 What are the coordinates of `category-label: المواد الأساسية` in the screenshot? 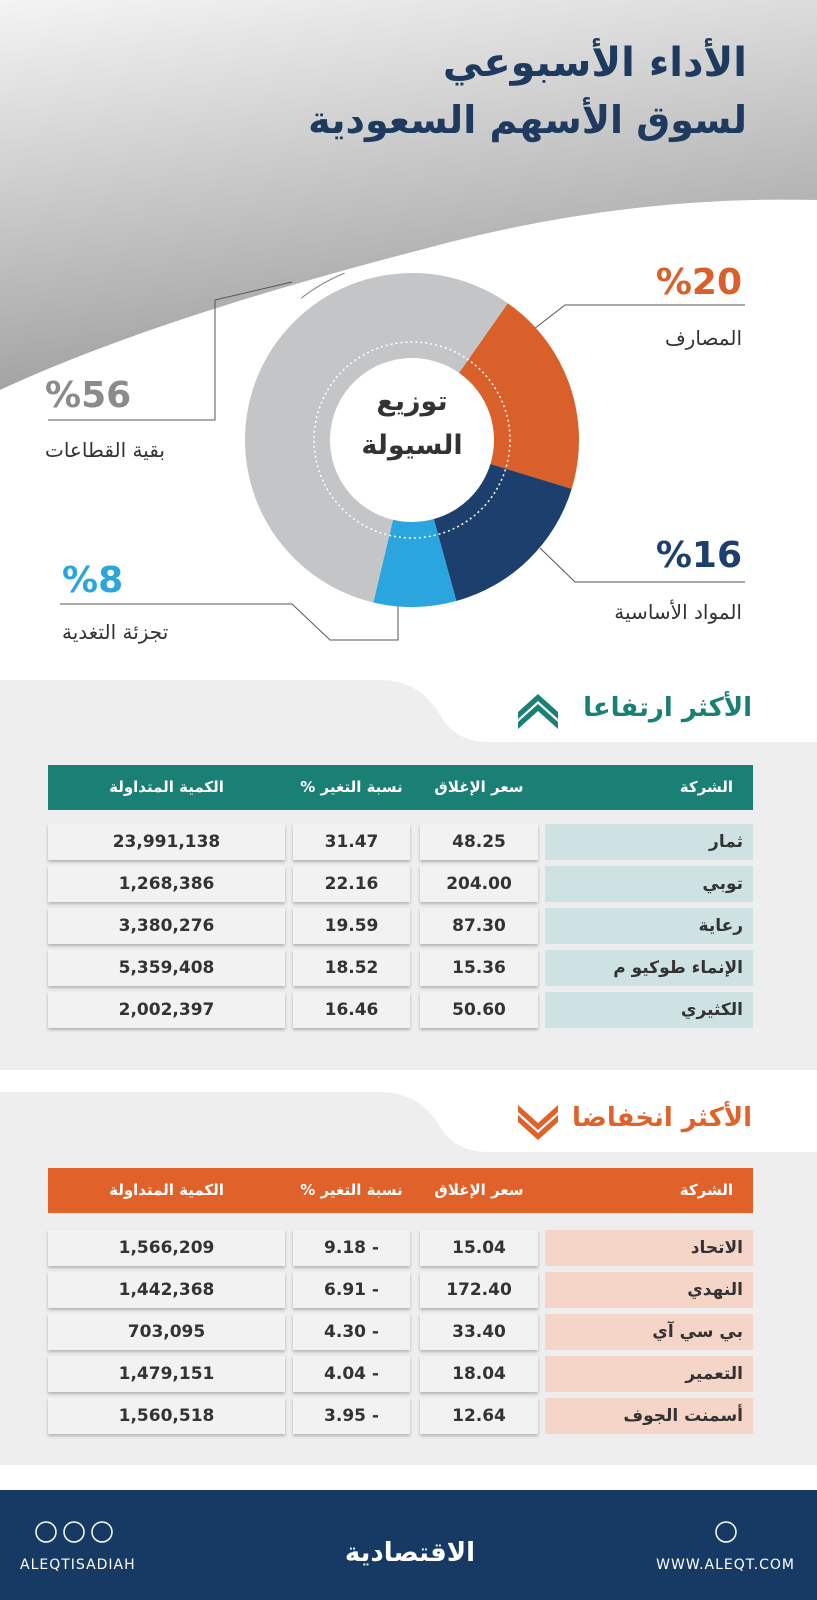 It's located at (678, 612).